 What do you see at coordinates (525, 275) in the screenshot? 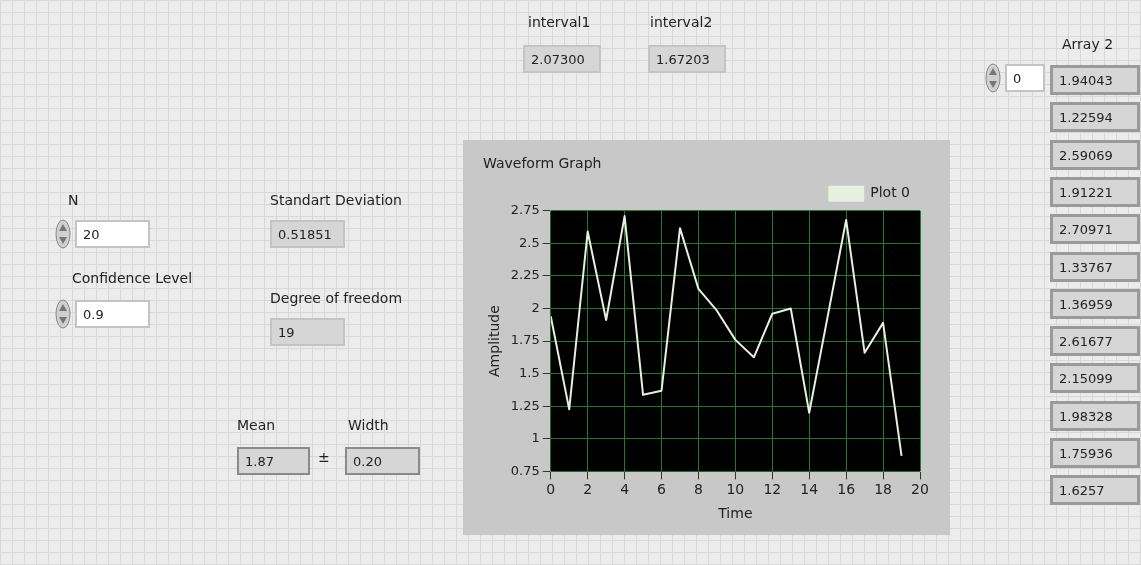
I see `y-tick-label: 2.25` at bounding box center [525, 275].